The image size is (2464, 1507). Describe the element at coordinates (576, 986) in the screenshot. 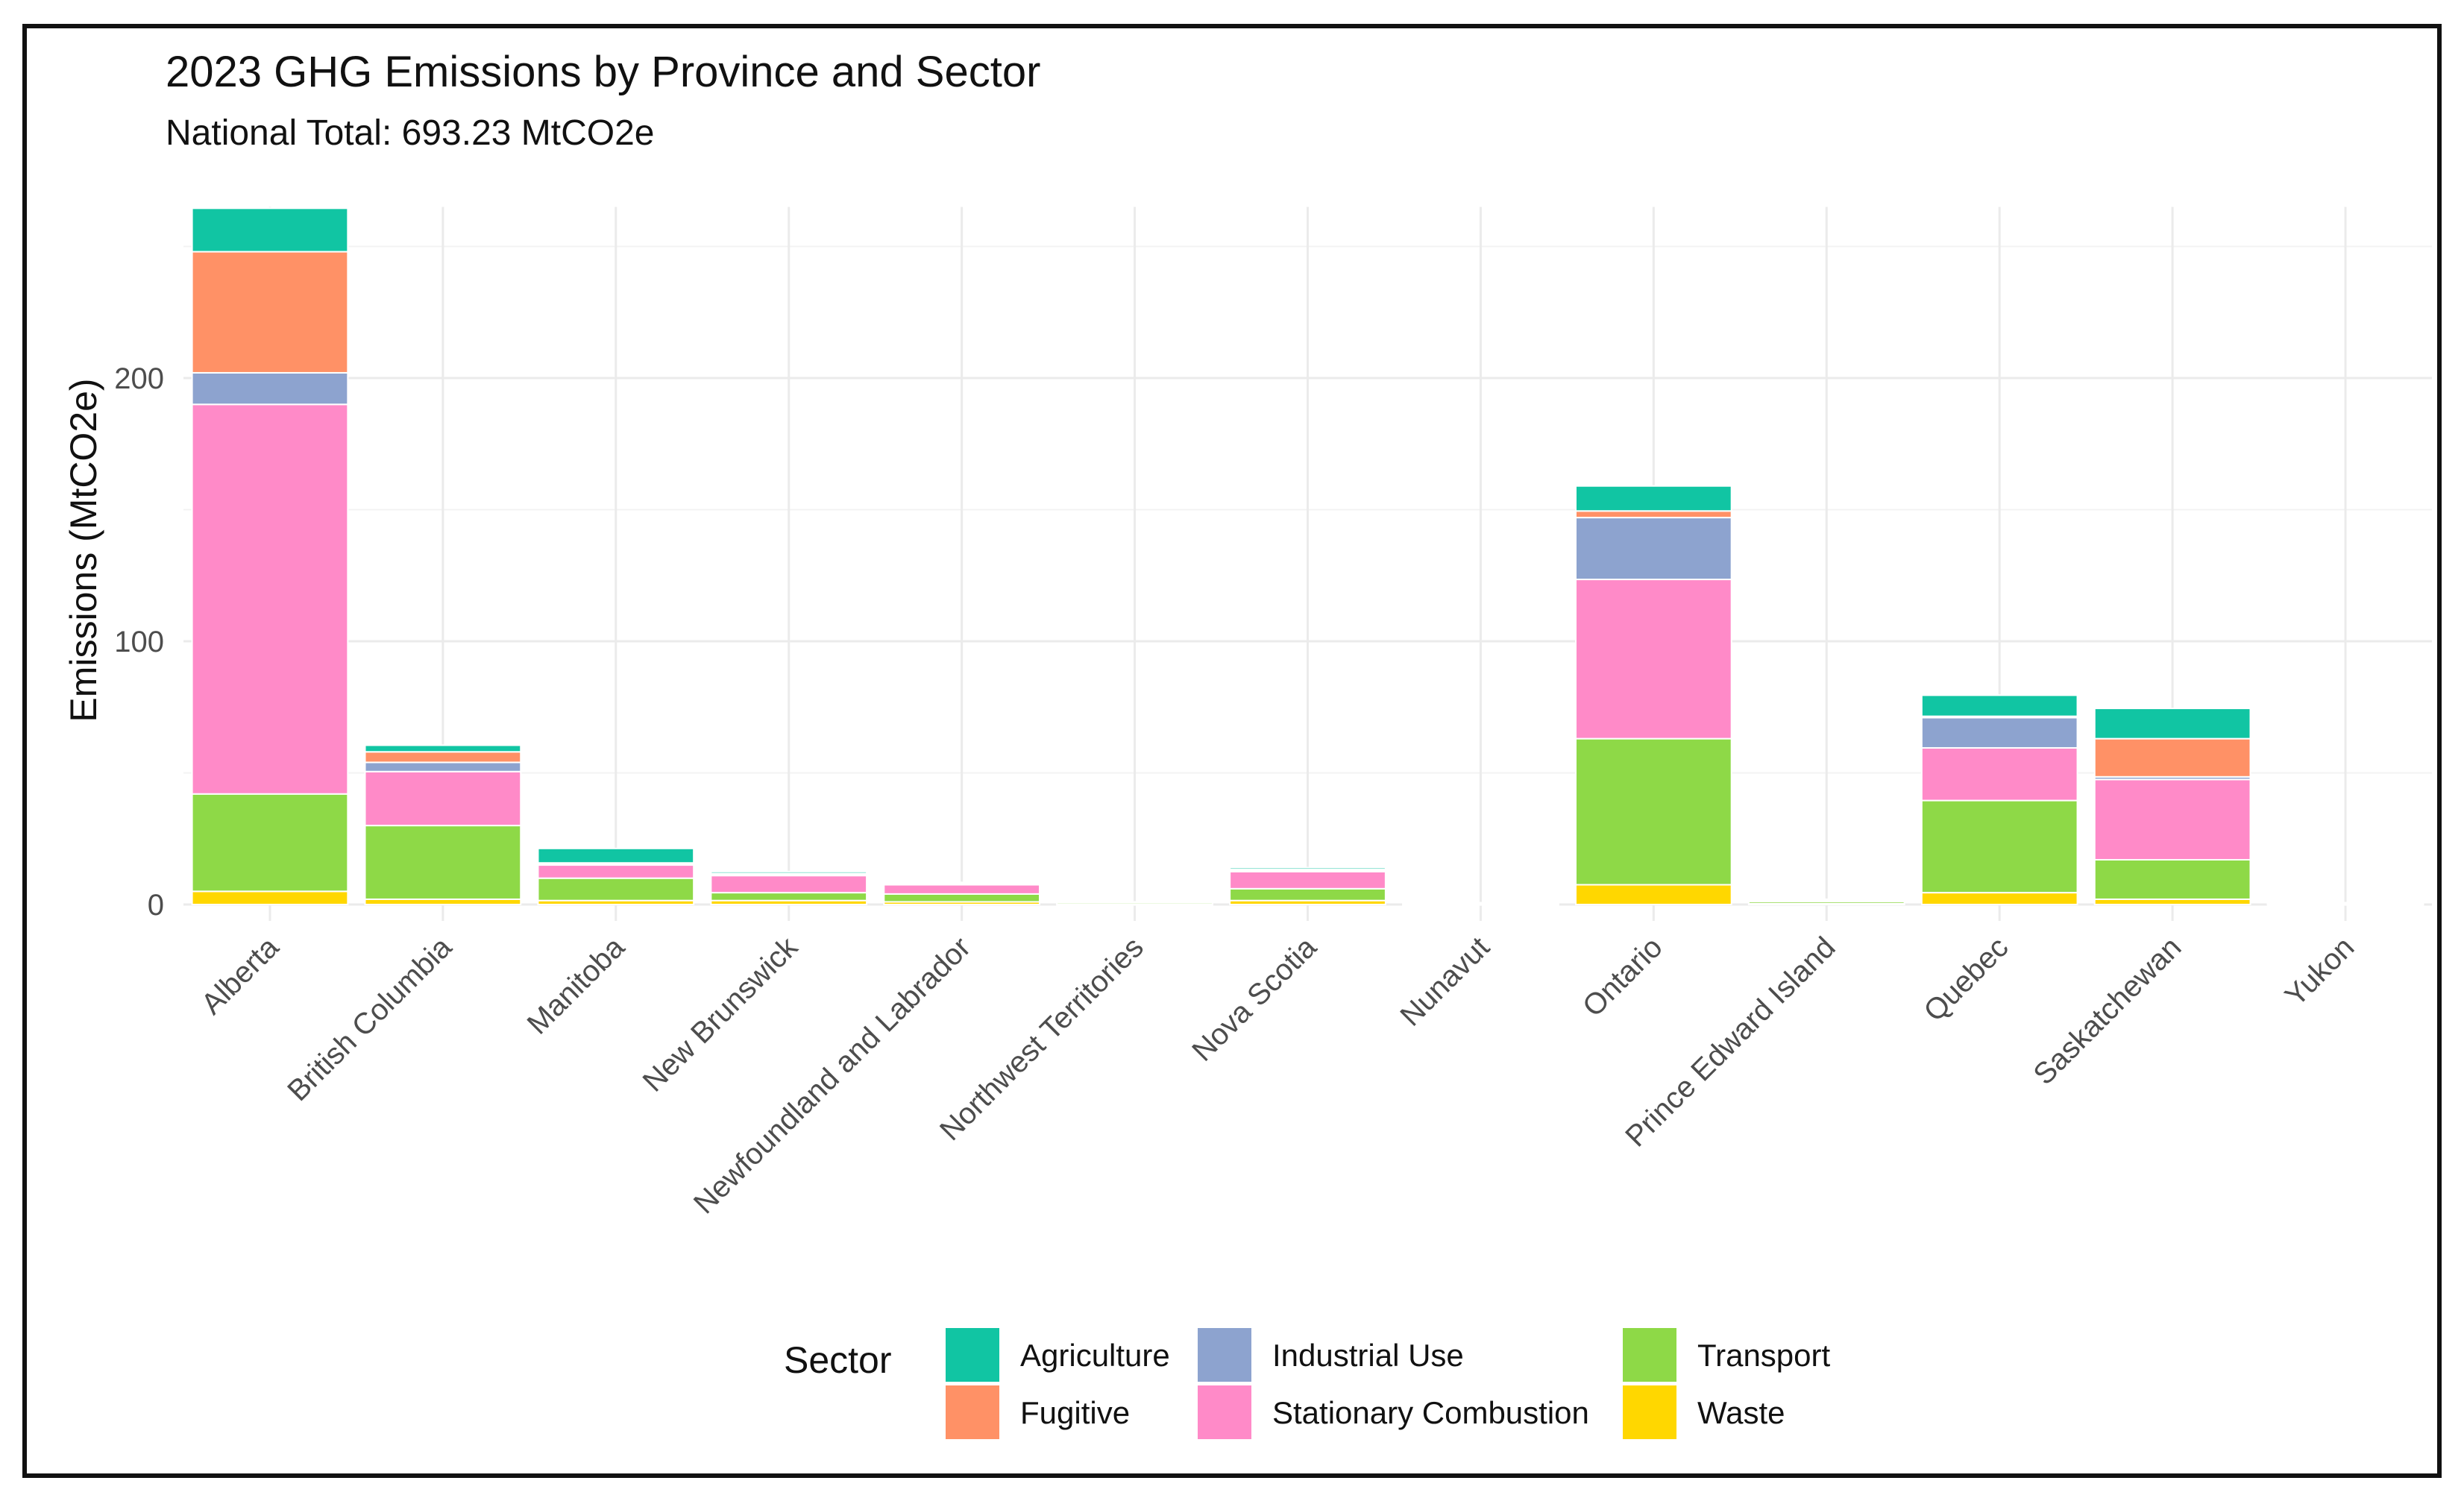

I see `x-tick-label: Manitoba` at that location.